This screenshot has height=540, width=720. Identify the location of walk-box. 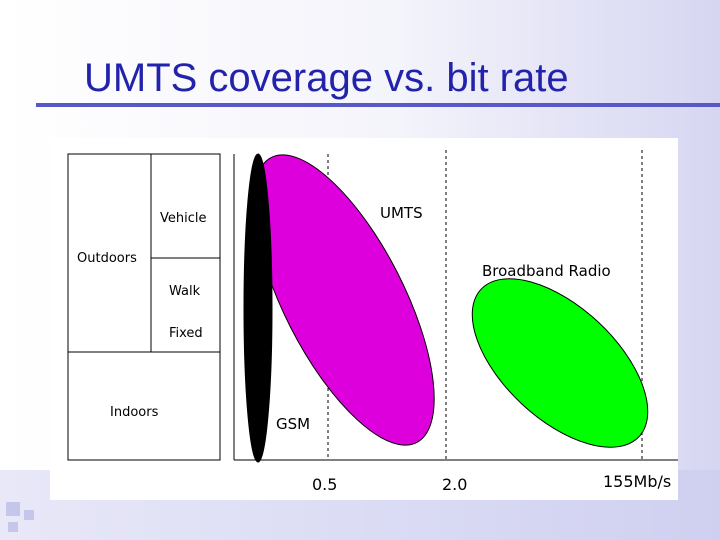
(185, 253).